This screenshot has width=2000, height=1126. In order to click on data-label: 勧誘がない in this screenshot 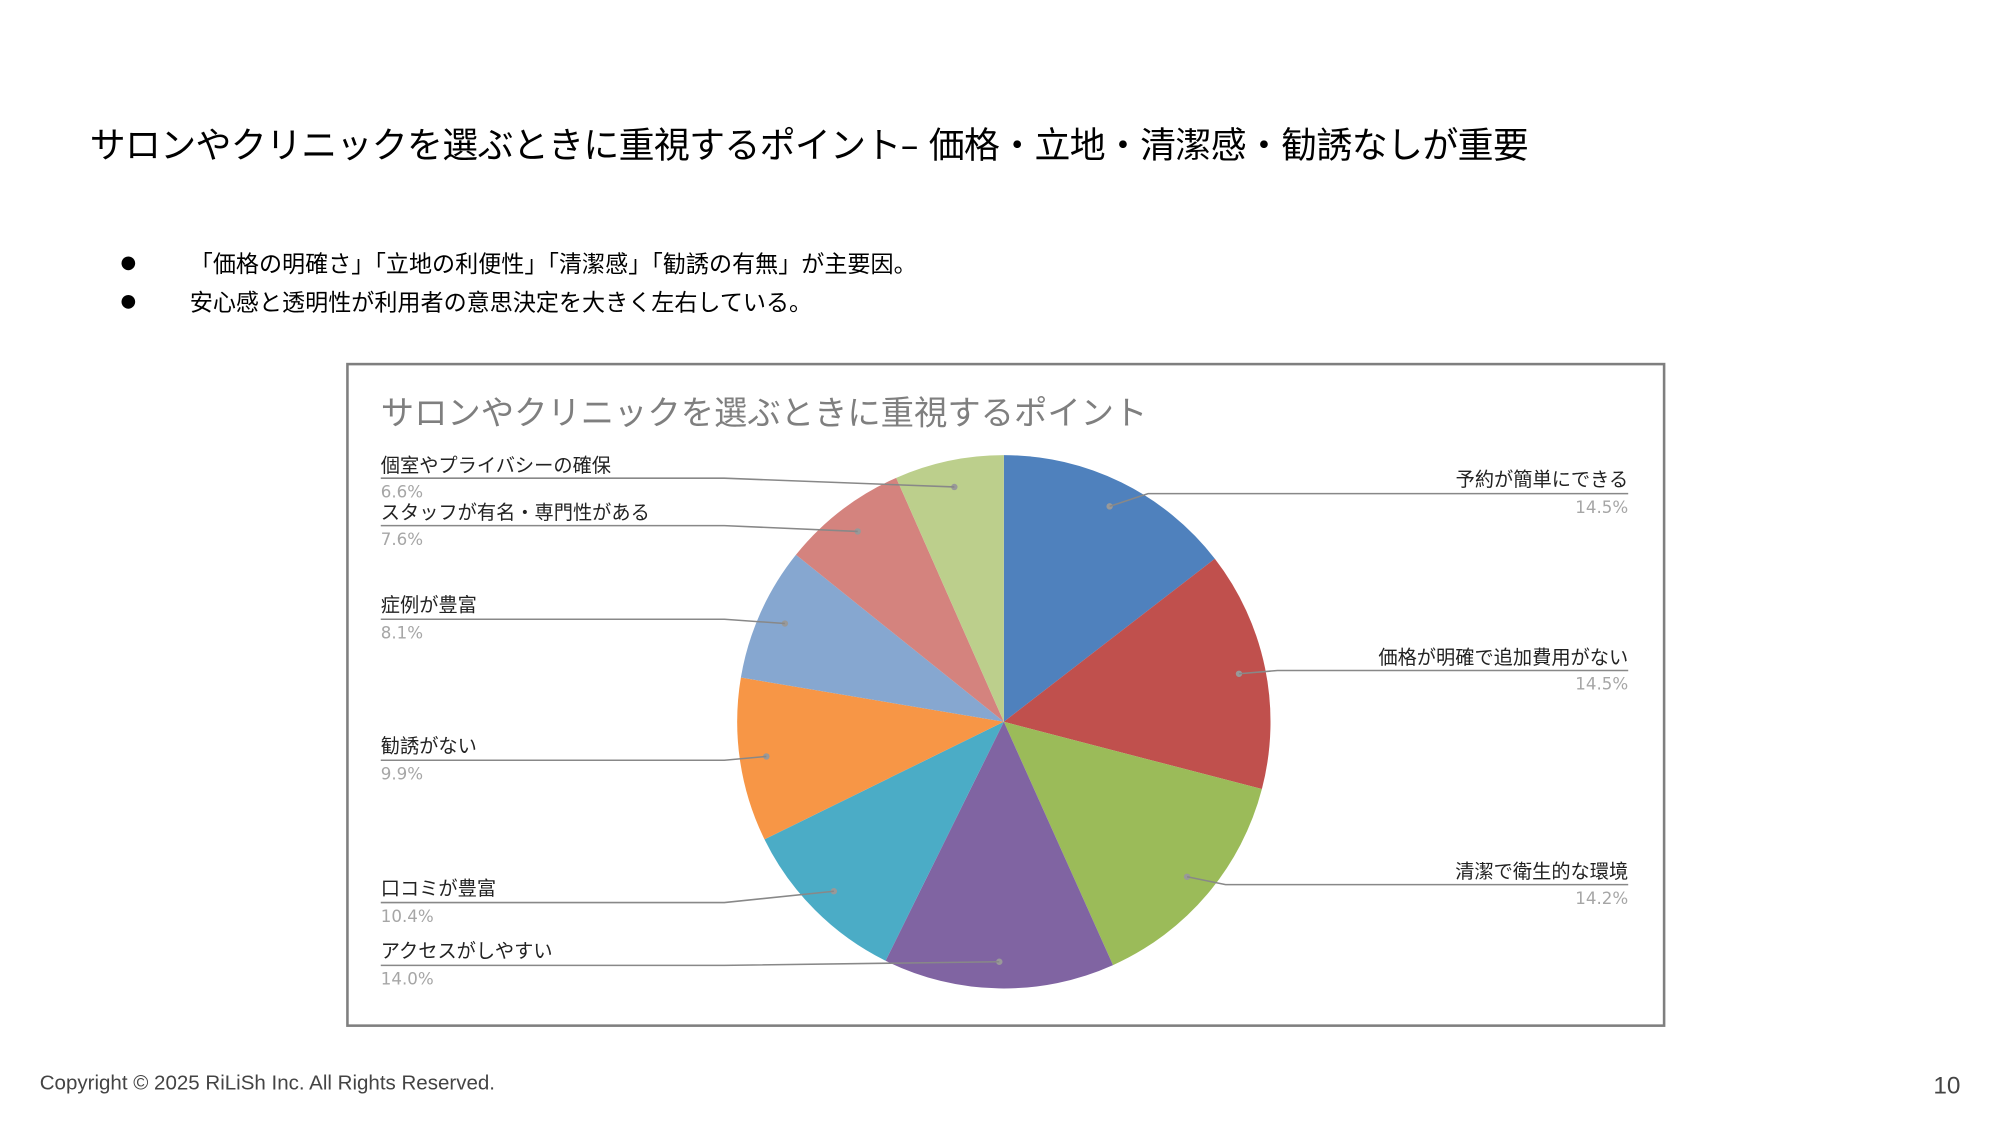, I will do `click(429, 746)`.